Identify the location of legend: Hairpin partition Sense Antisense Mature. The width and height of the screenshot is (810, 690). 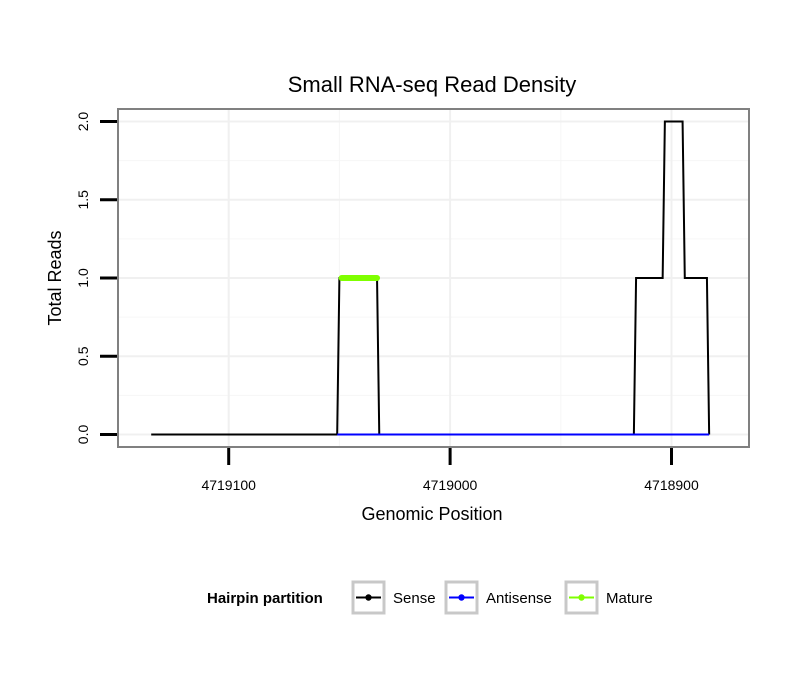
(430, 597).